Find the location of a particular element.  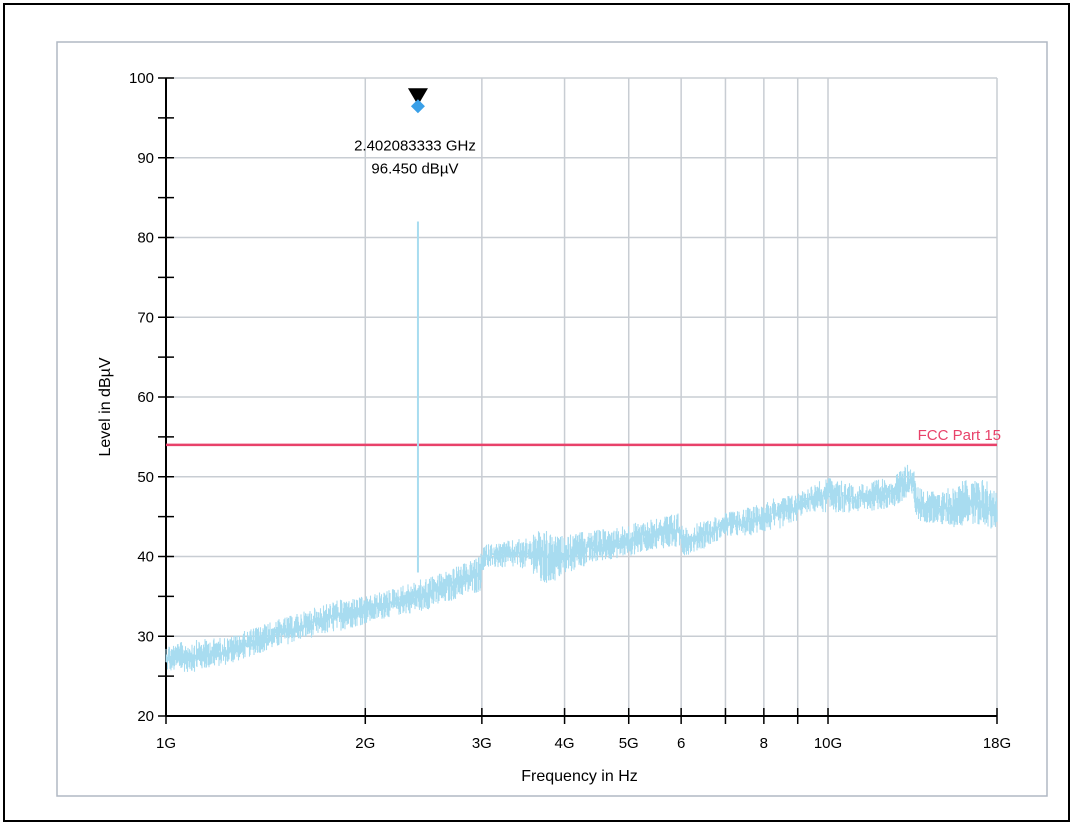

y-axis-title: Level in dBµV is located at coordinates (105, 406).